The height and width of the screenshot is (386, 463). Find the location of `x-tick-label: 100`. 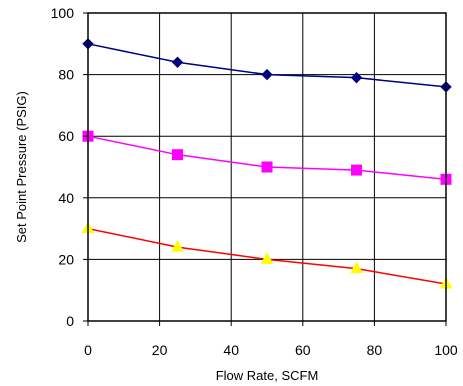

x-tick-label: 100 is located at coordinates (446, 350).